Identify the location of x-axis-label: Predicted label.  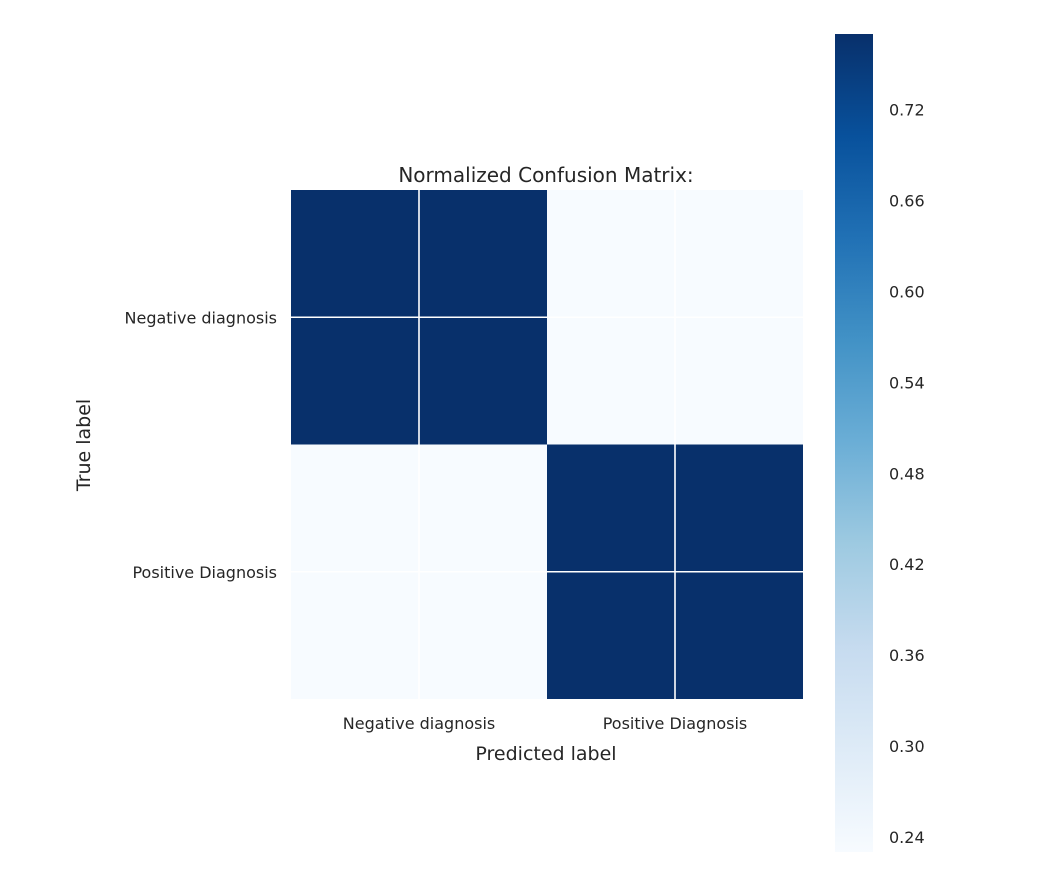
(545, 754).